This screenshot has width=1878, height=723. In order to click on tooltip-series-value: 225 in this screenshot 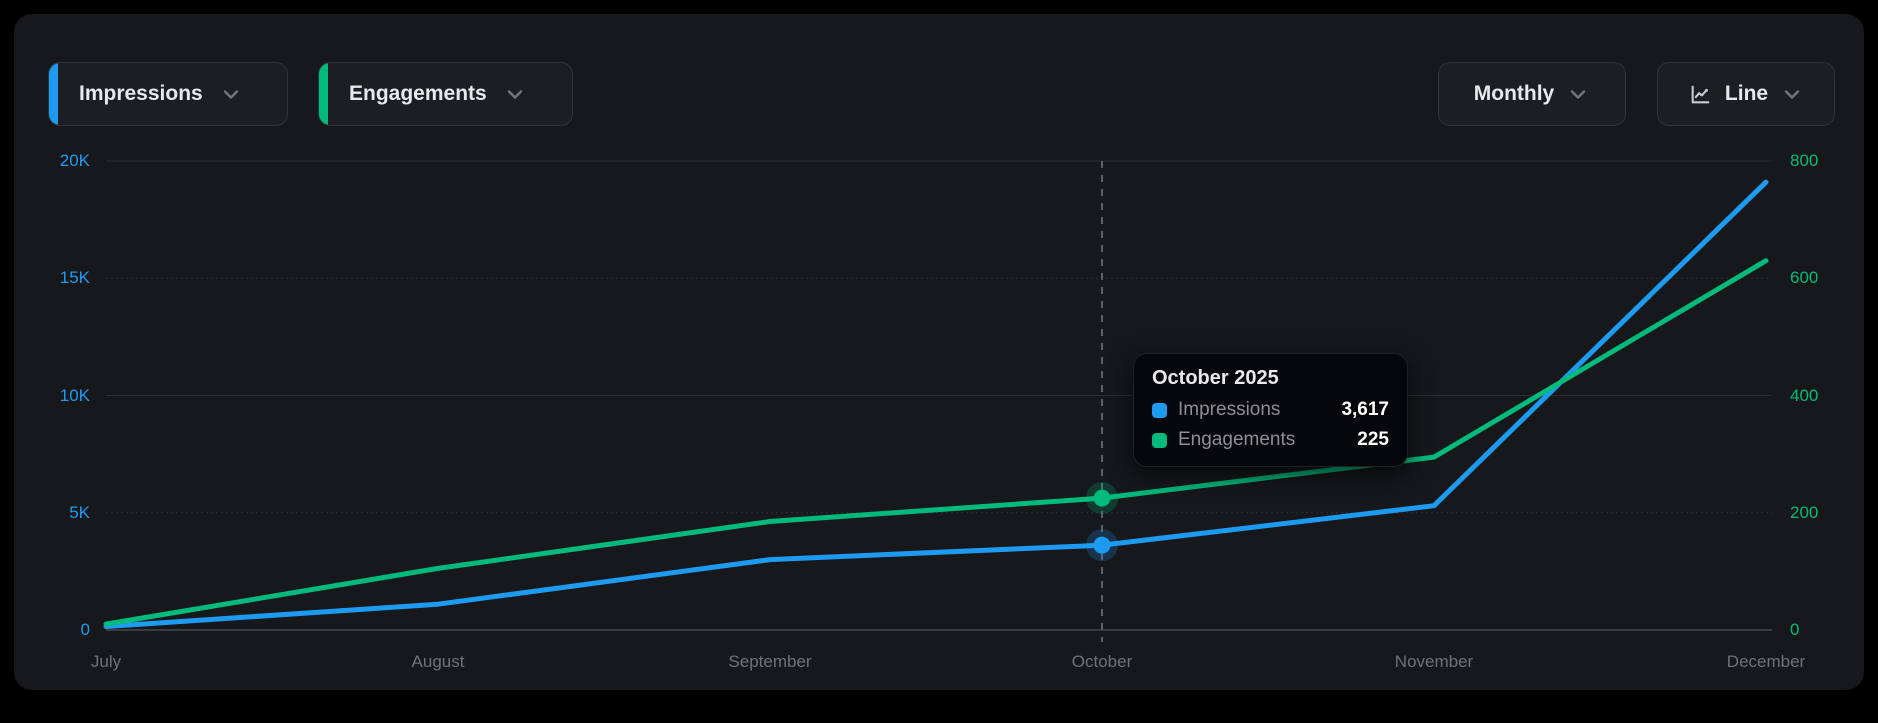, I will do `click(1373, 439)`.